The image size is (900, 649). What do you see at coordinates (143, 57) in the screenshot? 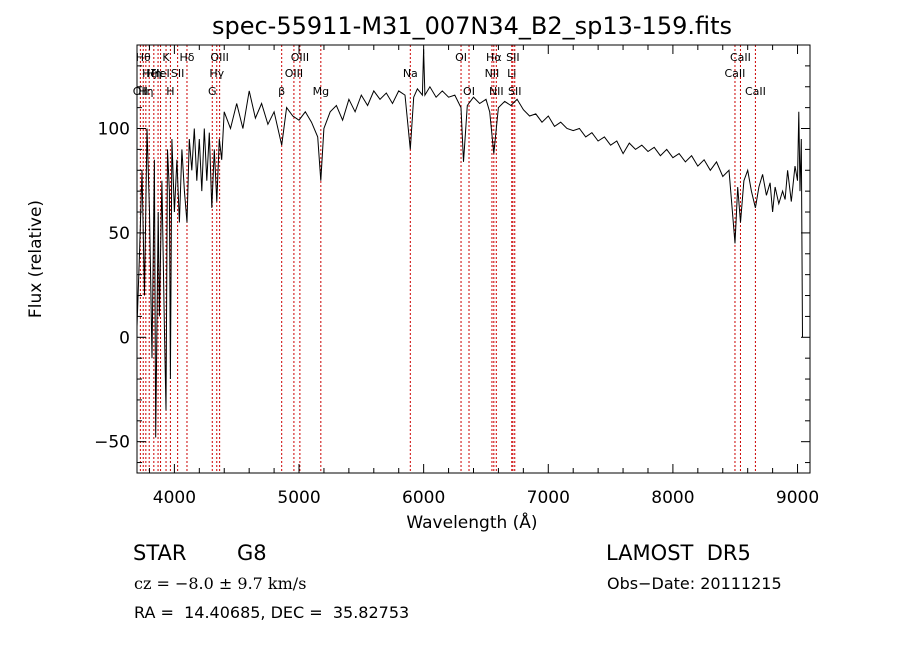
I see `line-marker-label: Hθ` at bounding box center [143, 57].